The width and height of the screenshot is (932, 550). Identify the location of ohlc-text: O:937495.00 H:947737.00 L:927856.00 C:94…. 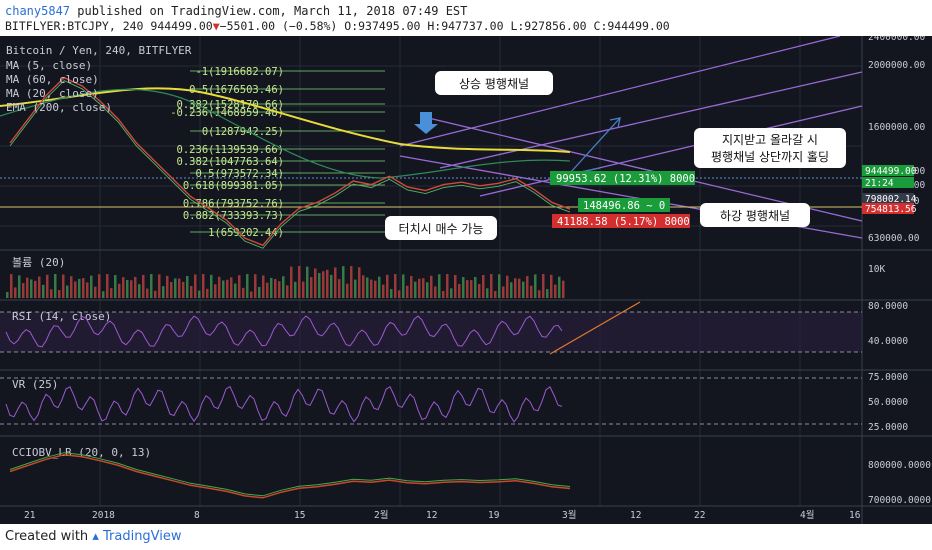
(503, 26).